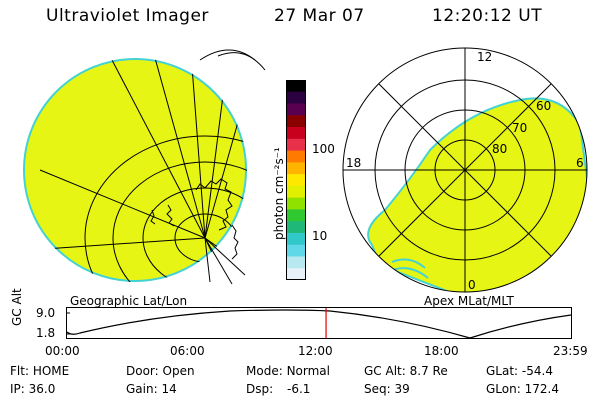  I want to click on right-map-caption: Apex MLat/MLT, so click(469, 301).